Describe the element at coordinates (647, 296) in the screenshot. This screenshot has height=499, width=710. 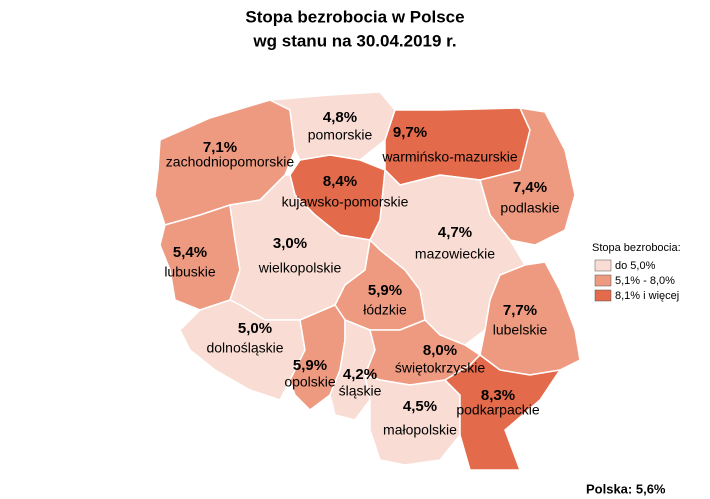
I see `legend-label: 8,1% i więcej` at that location.